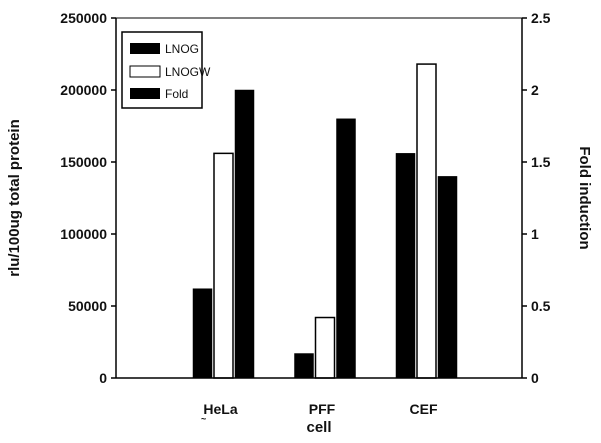 This screenshot has height=443, width=601. Describe the element at coordinates (541, 162) in the screenshot. I see `right-tick-label: 1.5` at that location.